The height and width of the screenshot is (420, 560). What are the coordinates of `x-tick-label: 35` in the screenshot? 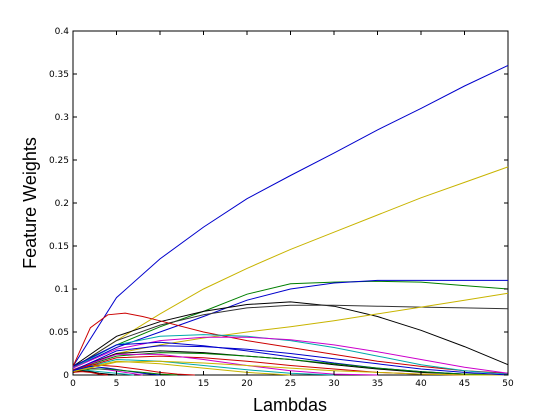 It's located at (377, 384).